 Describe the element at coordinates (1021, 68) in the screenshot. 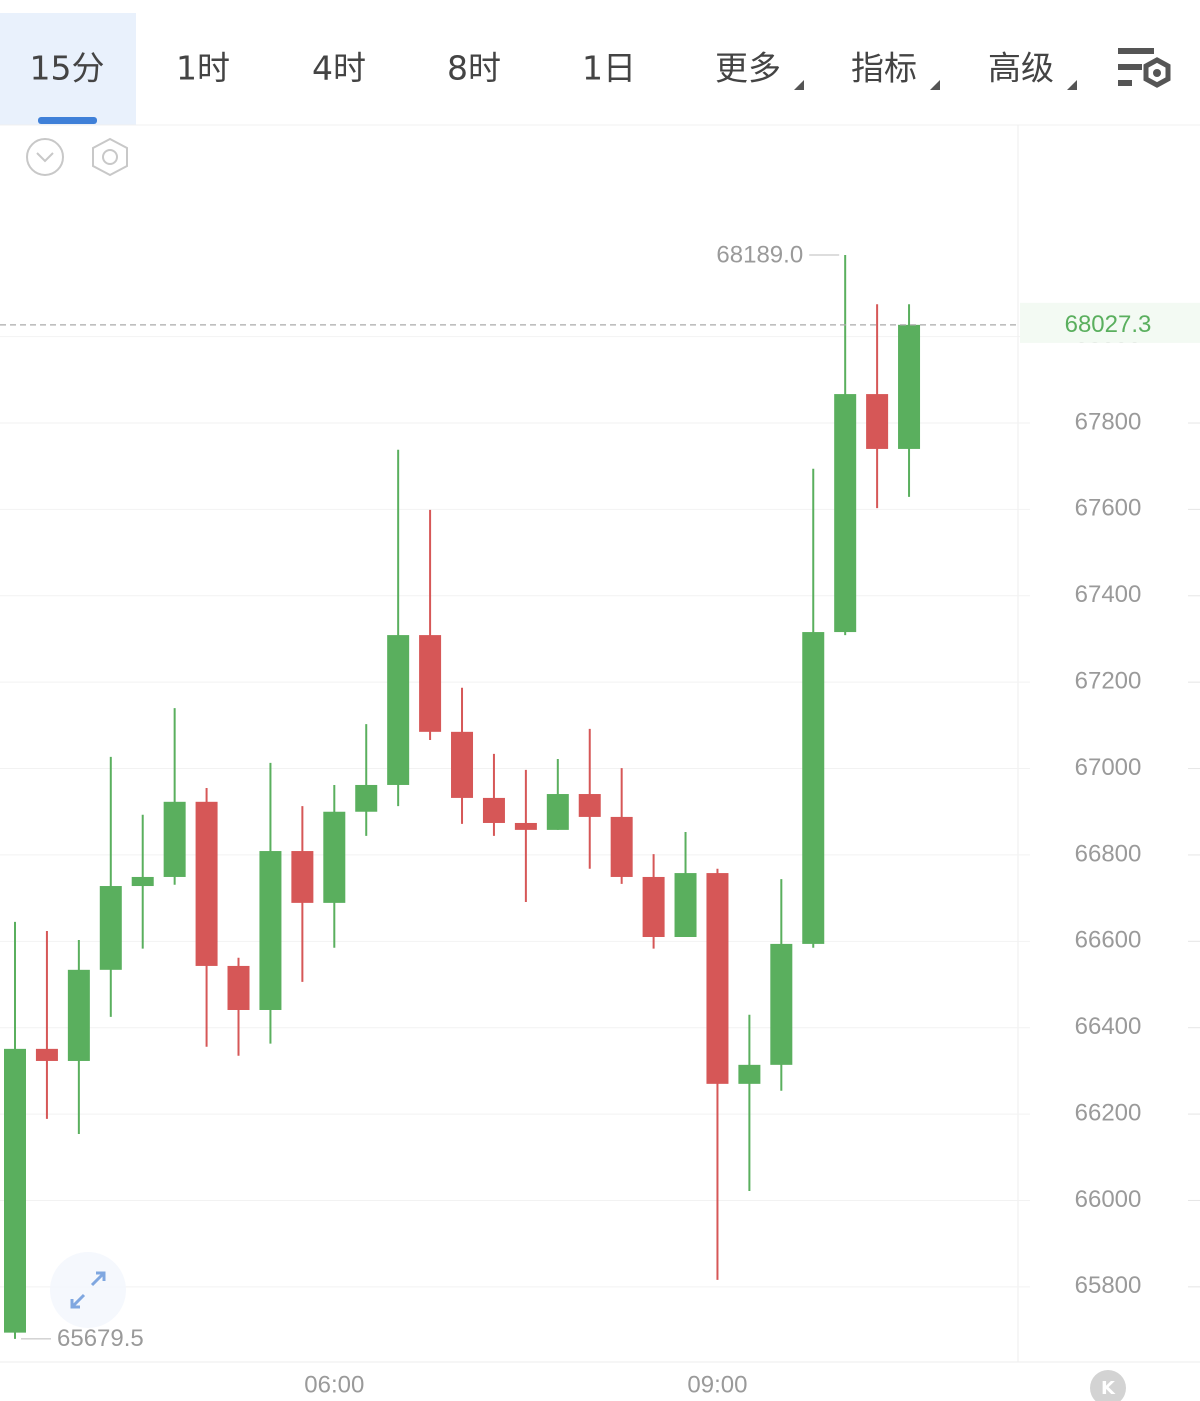

I see `tab: 高级` at that location.